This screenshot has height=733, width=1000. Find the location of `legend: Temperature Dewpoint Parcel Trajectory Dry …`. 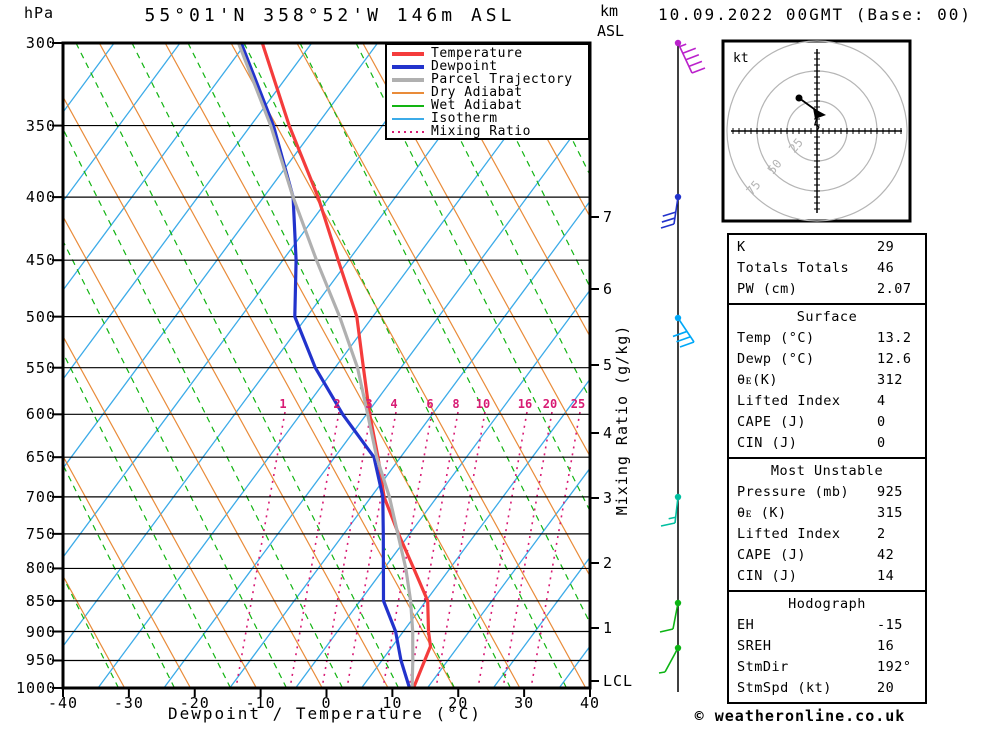

legend: Temperature Dewpoint Parcel Trajectory Dry … is located at coordinates (487, 91).